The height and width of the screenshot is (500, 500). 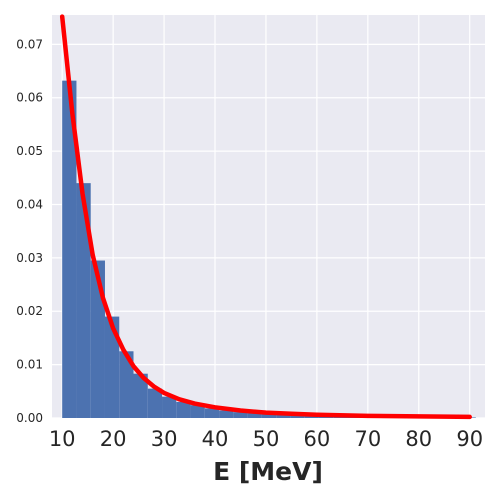 I want to click on y-tick-label: 0.01, so click(x=29, y=365).